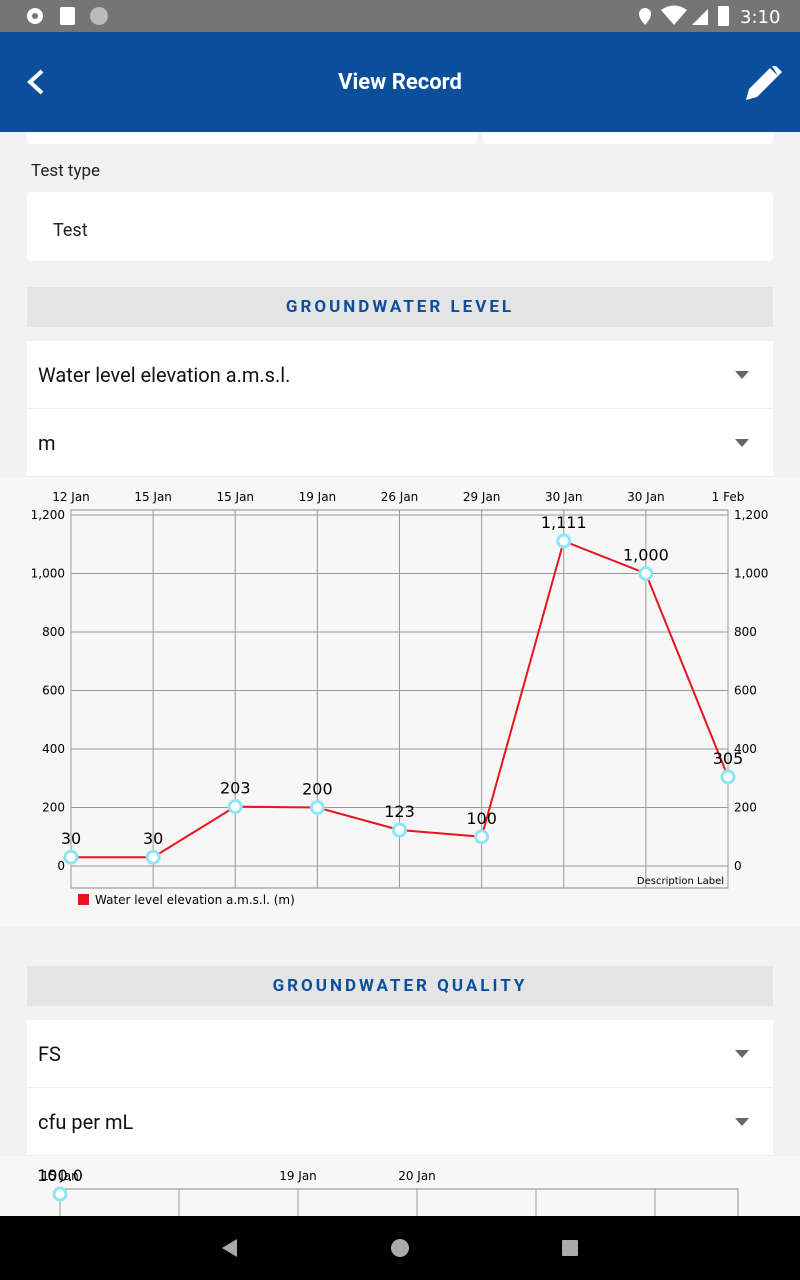 Image resolution: width=800 pixels, height=1280 pixels. Describe the element at coordinates (760, 17) in the screenshot. I see `status-time: 3:10` at that location.